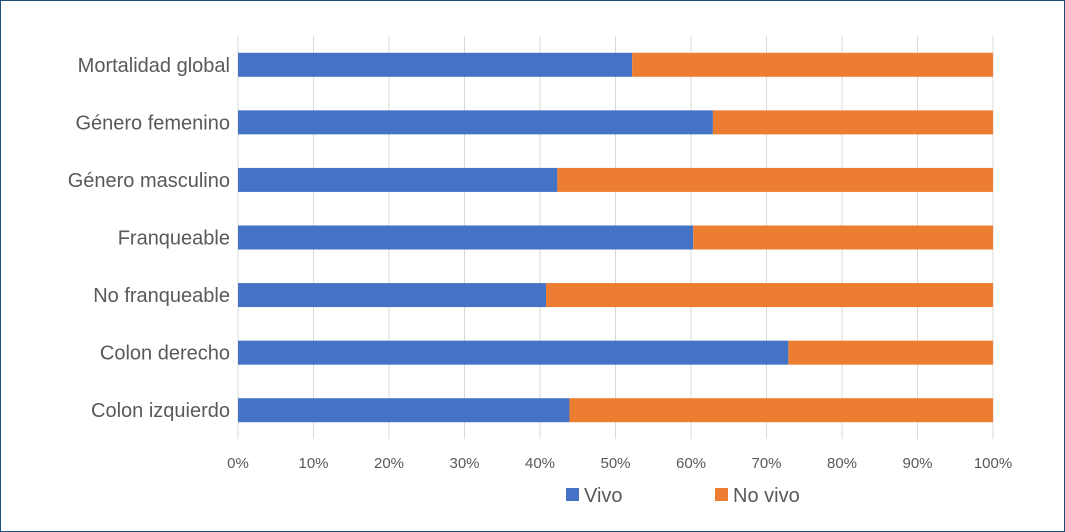 This screenshot has width=1065, height=532. Describe the element at coordinates (160, 411) in the screenshot. I see `category-label: Colon izquierdo` at that location.